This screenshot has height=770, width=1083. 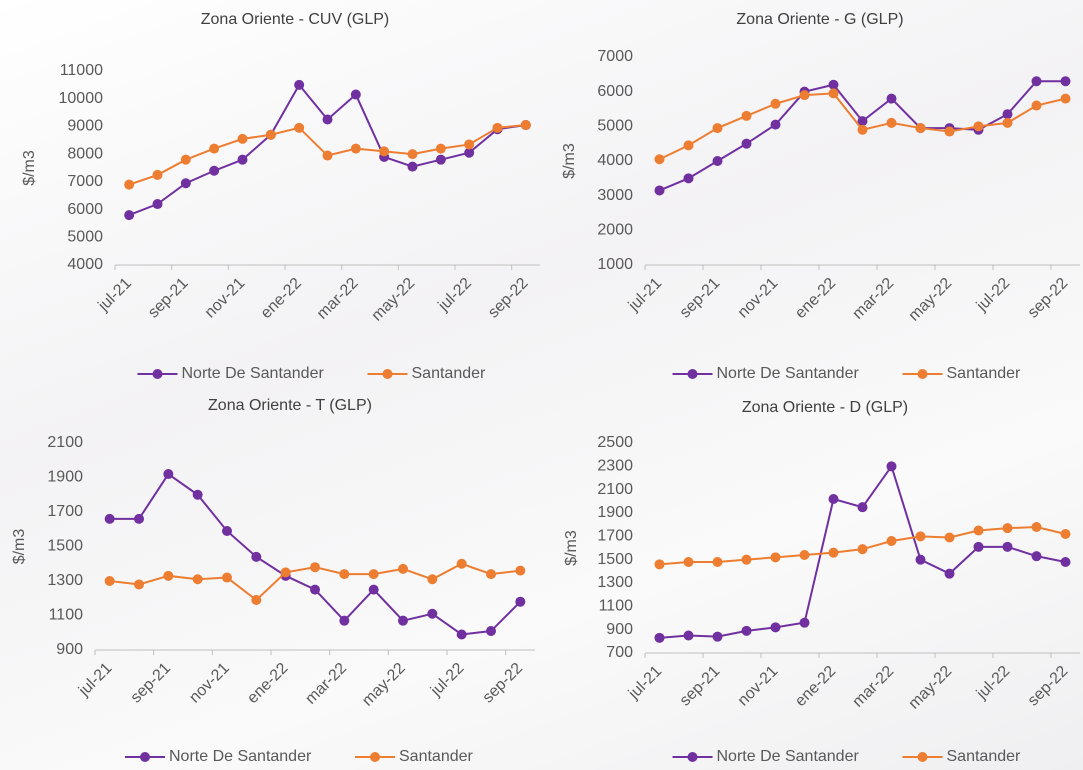 What do you see at coordinates (151, 683) in the screenshot?
I see `x-tick-label: sep-21` at bounding box center [151, 683].